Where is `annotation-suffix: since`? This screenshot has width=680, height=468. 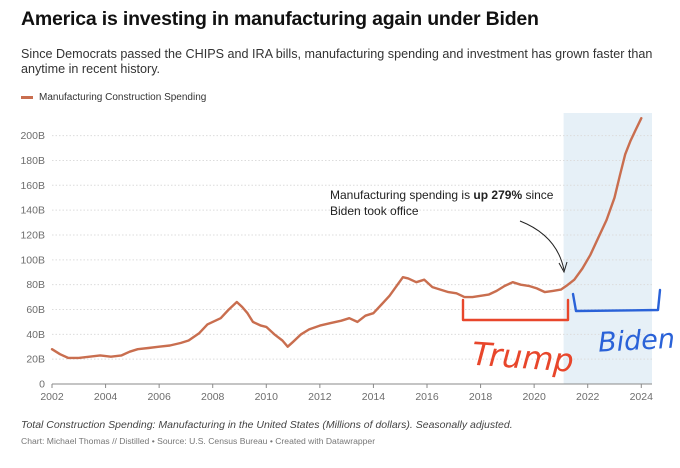
annotation-suffix: since is located at coordinates (538, 195).